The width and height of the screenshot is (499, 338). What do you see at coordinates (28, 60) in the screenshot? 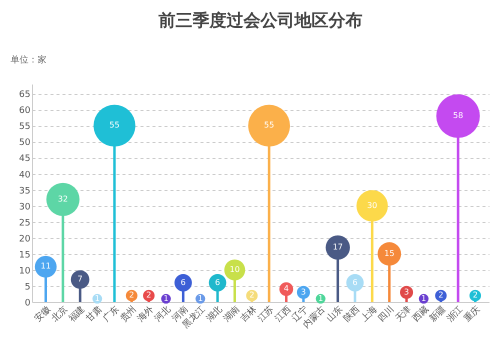
I see `y-axis-title: 单位：家` at bounding box center [28, 60].